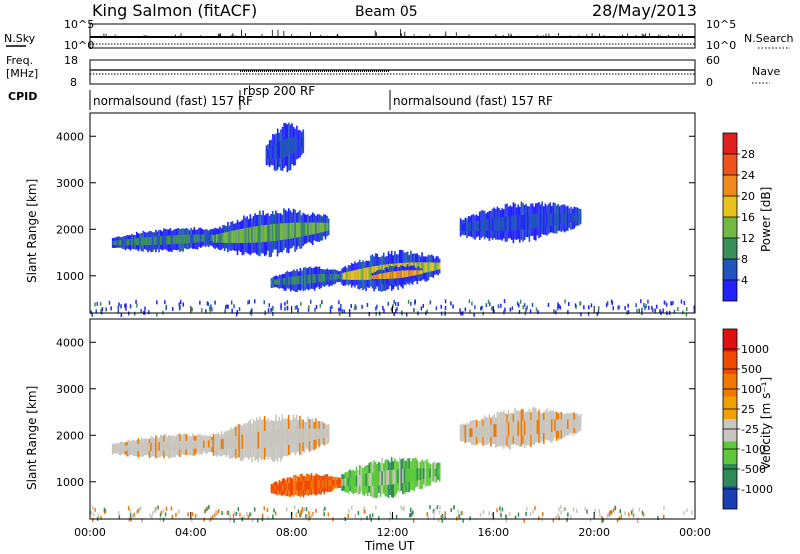  What do you see at coordinates (748, 238) in the screenshot?
I see `colorbar-tick-label: 12` at bounding box center [748, 238].